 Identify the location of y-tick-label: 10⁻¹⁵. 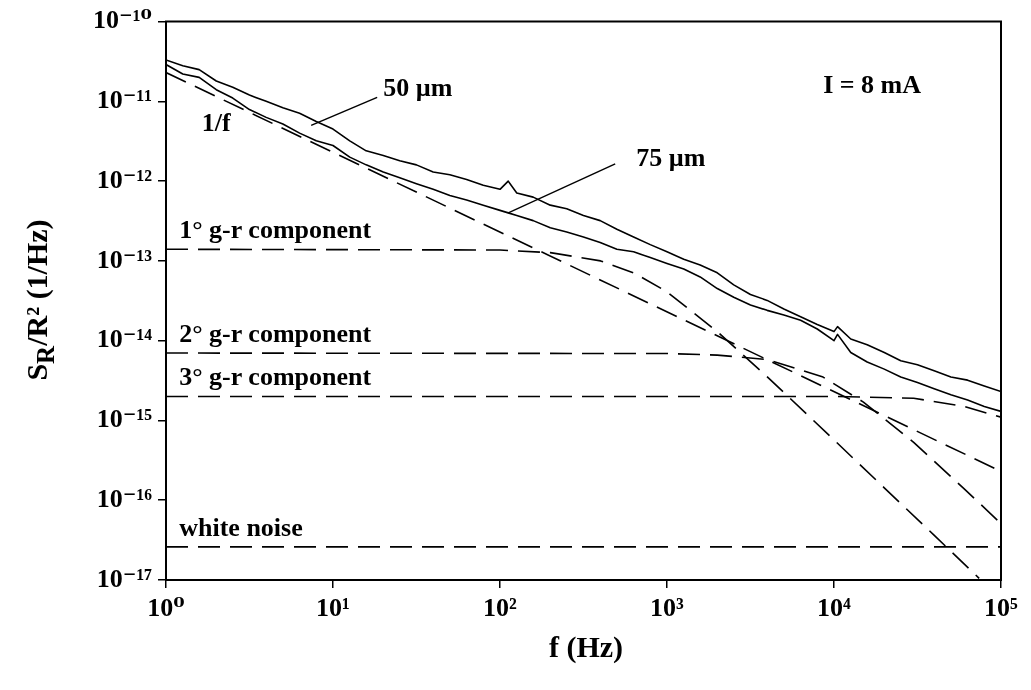
(124, 419).